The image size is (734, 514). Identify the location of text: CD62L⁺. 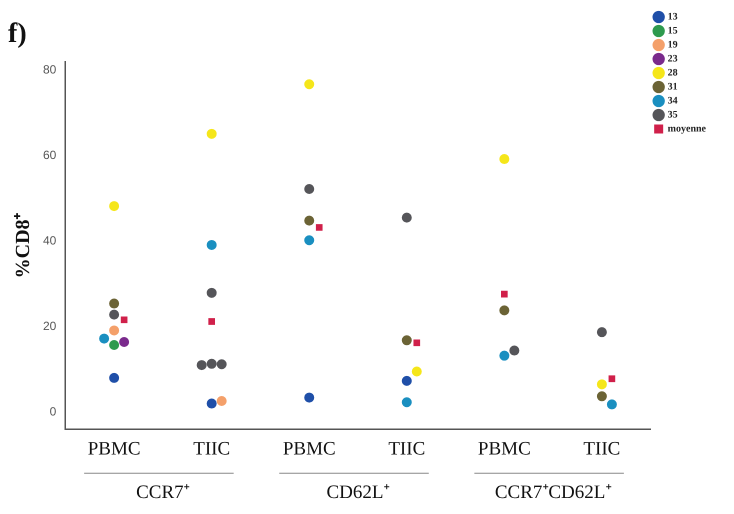
(358, 493).